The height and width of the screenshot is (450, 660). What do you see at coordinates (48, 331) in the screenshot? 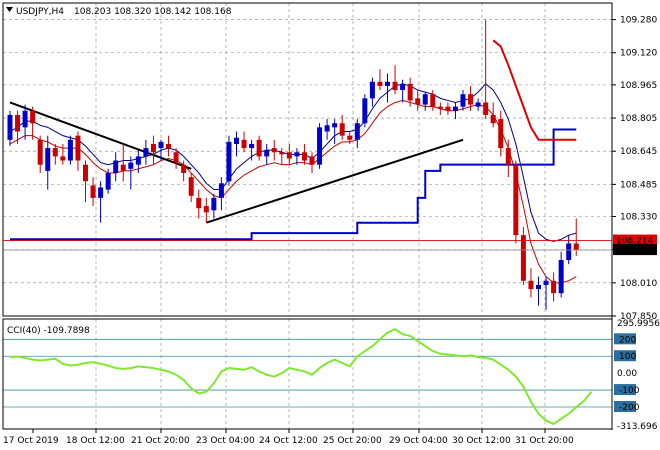
I see `cci-label: CCI(40) -109.7898` at bounding box center [48, 331].